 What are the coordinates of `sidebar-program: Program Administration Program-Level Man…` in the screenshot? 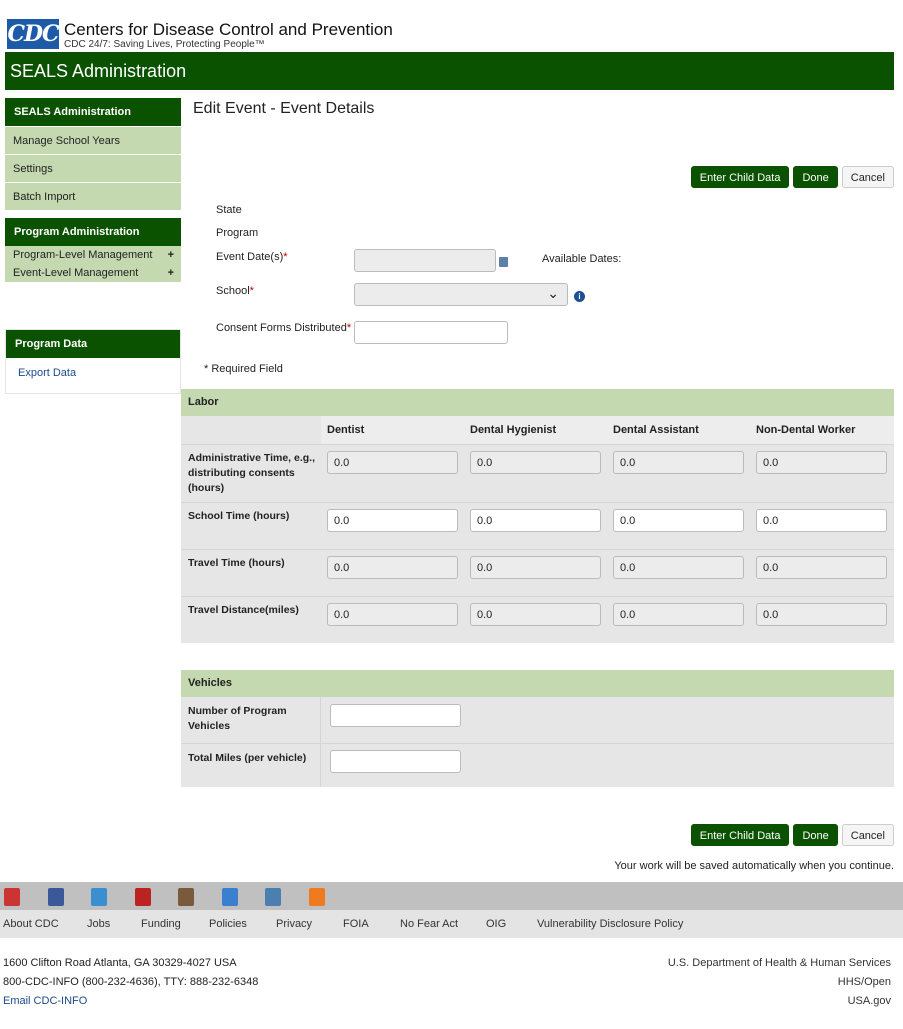 It's located at (93, 250).